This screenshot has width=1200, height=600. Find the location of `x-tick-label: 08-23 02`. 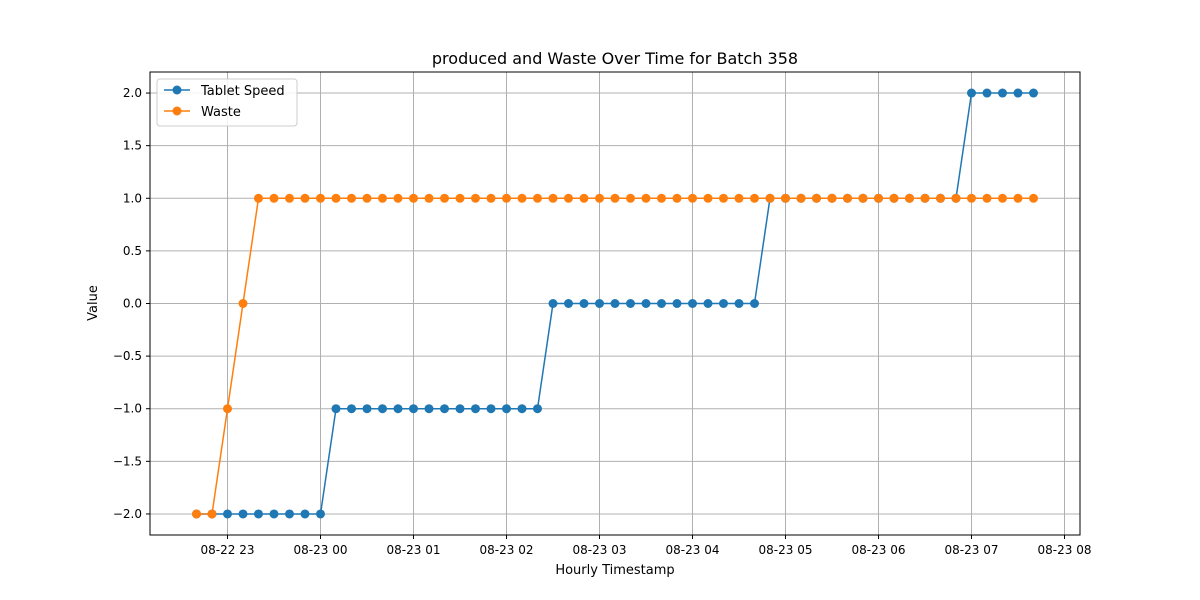

x-tick-label: 08-23 02 is located at coordinates (507, 550).